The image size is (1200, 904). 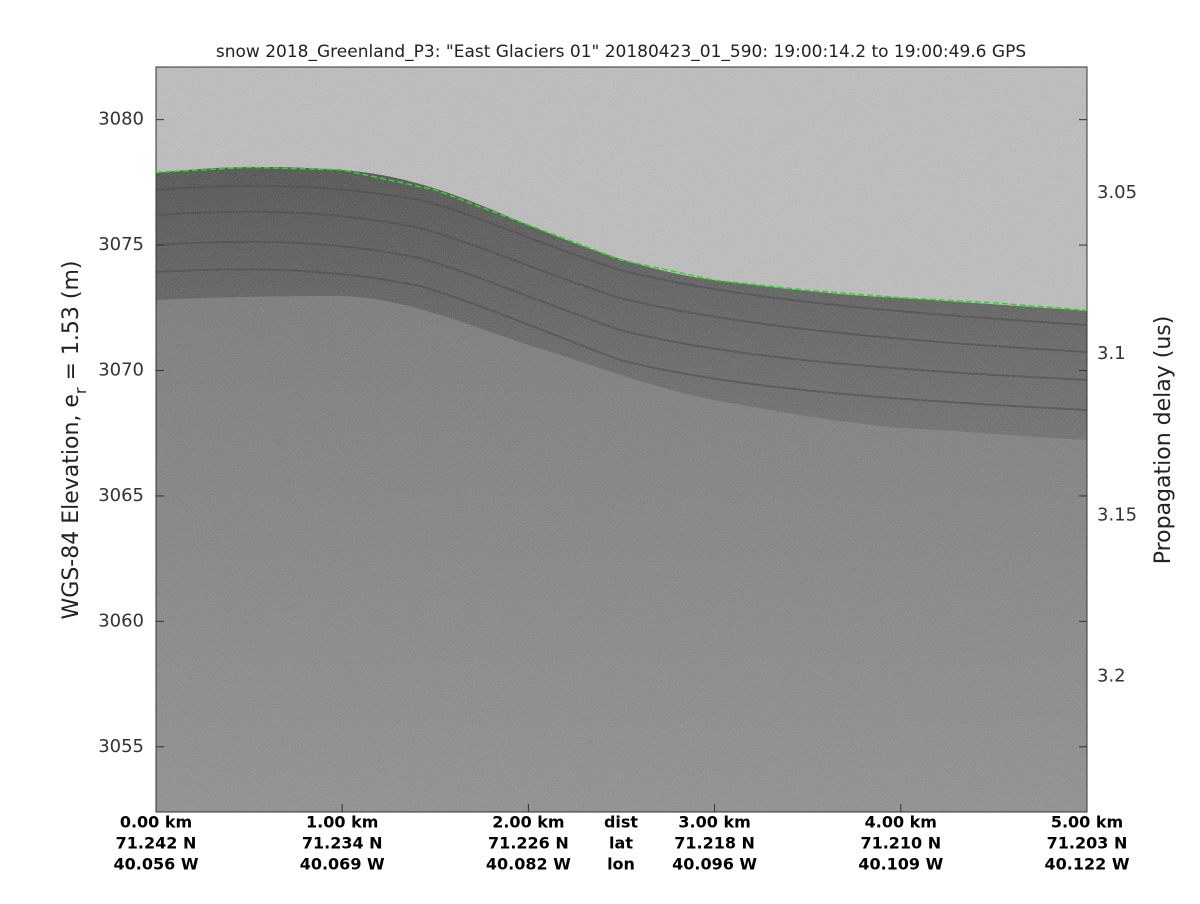 What do you see at coordinates (1117, 192) in the screenshot?
I see `y2-tick-label: 3.05` at bounding box center [1117, 192].